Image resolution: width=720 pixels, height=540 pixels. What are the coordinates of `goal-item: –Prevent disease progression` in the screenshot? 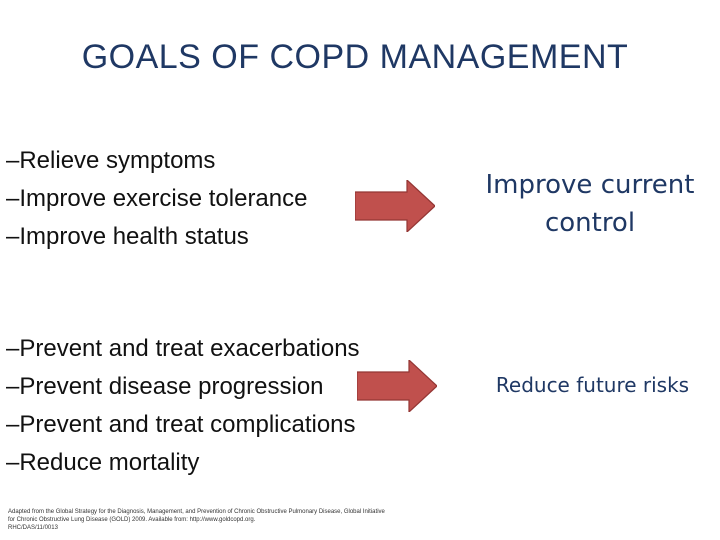 It's located at (165, 386).